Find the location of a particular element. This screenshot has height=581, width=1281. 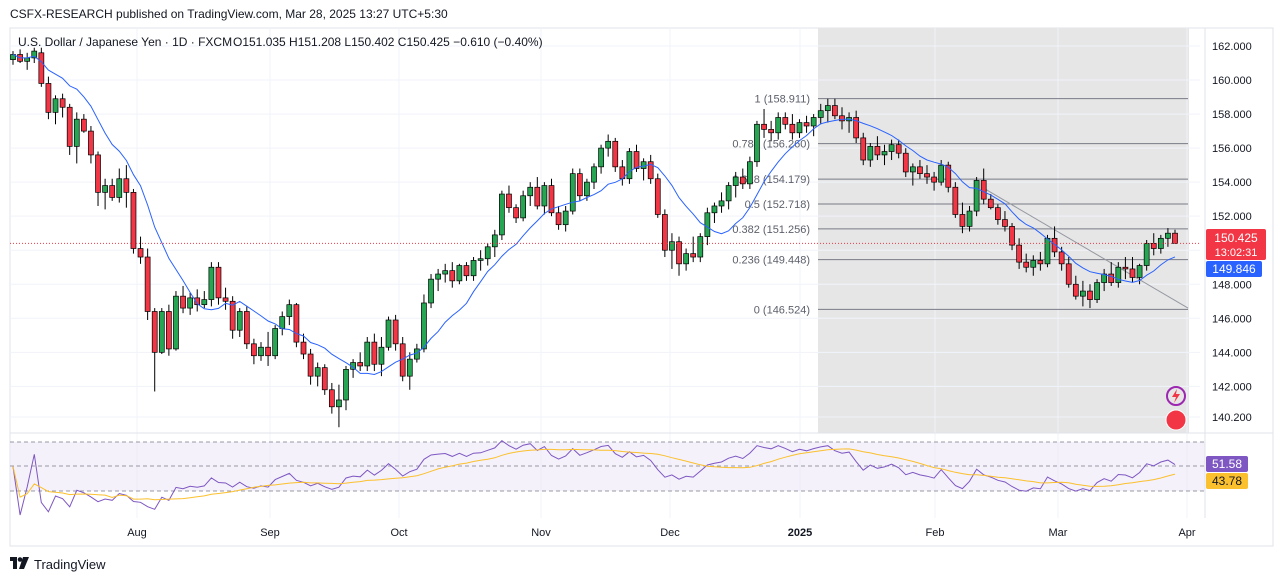

tradingview-brand: TradingView is located at coordinates (70, 564).